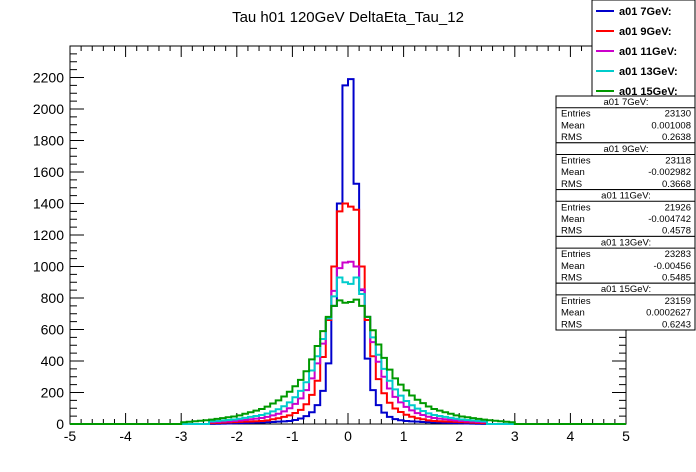  I want to click on stats-box-header: a01 7GeV:, so click(625, 102).